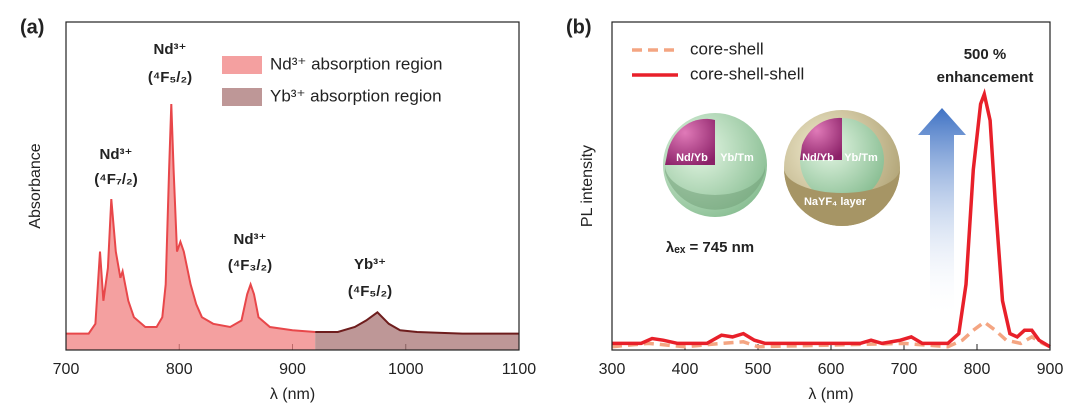 Image resolution: width=1071 pixels, height=410 pixels. I want to click on x-tick-label: 300, so click(612, 369).